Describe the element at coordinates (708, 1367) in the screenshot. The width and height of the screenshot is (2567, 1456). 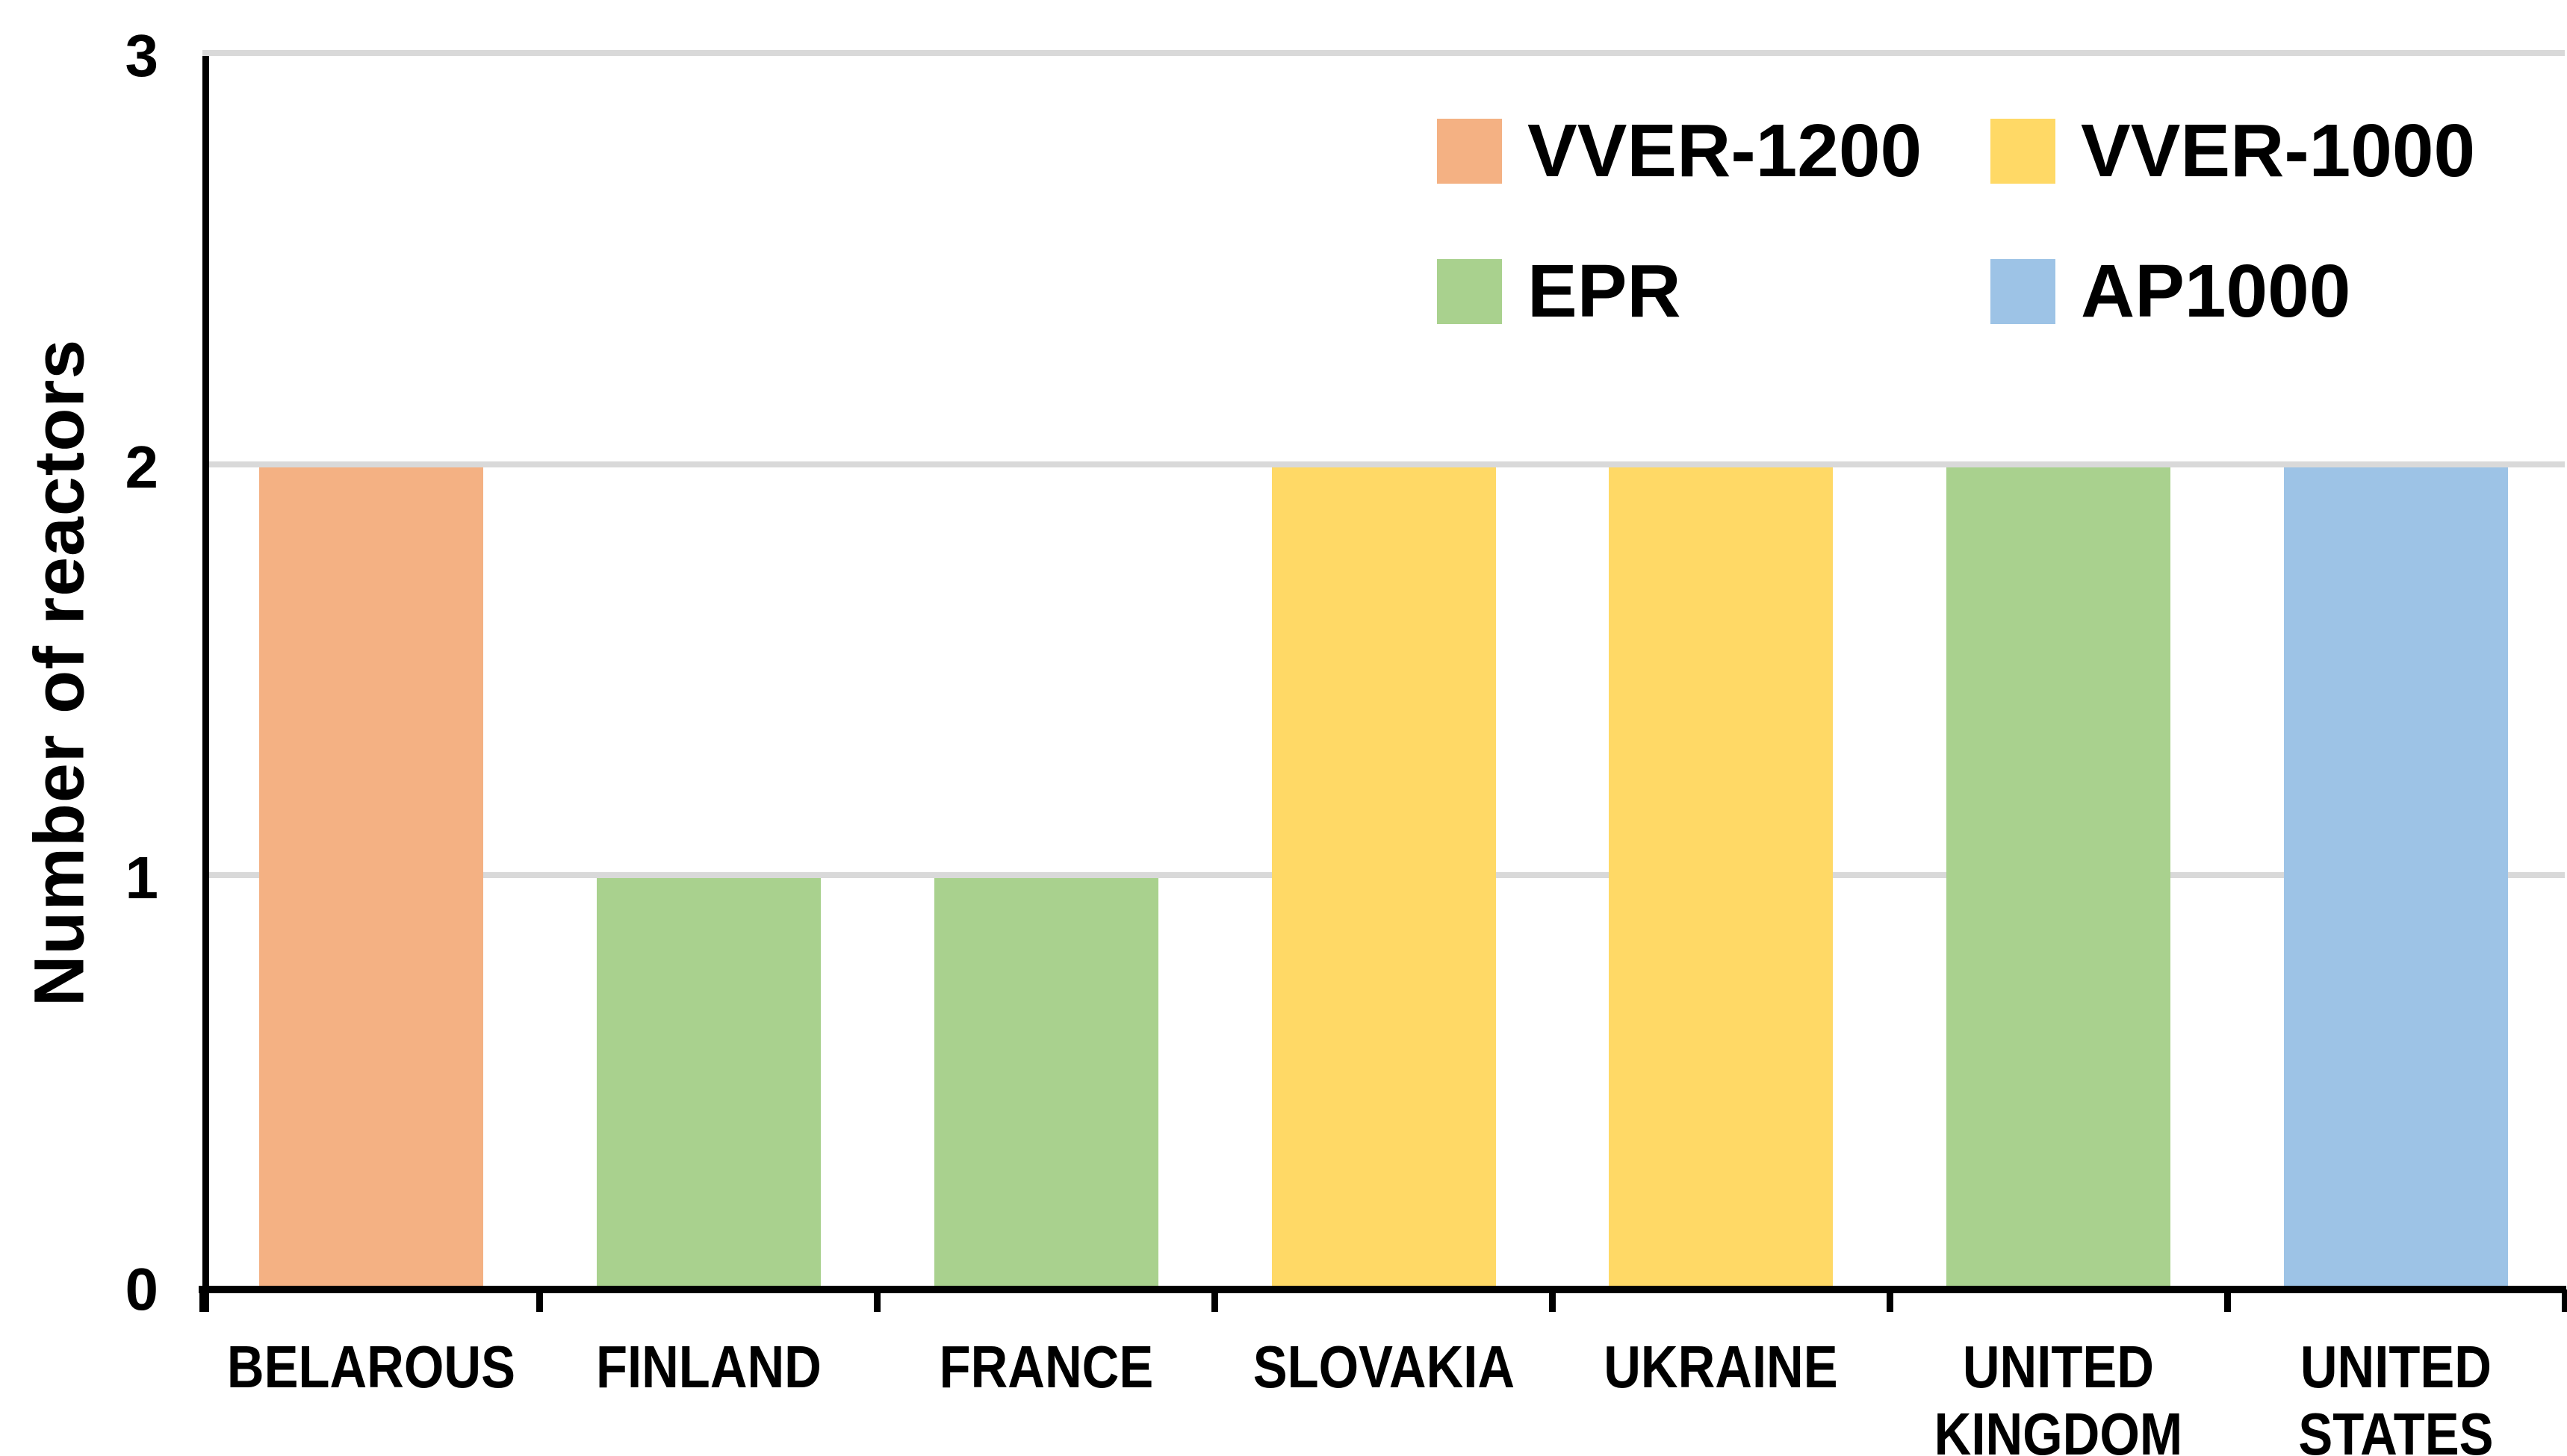
I see `x-axis-label: FINLAND` at that location.